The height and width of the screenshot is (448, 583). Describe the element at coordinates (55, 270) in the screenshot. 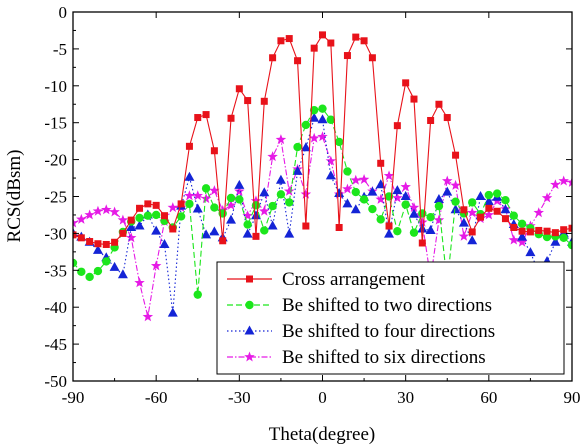

I see `y-tick-label: -35` at that location.